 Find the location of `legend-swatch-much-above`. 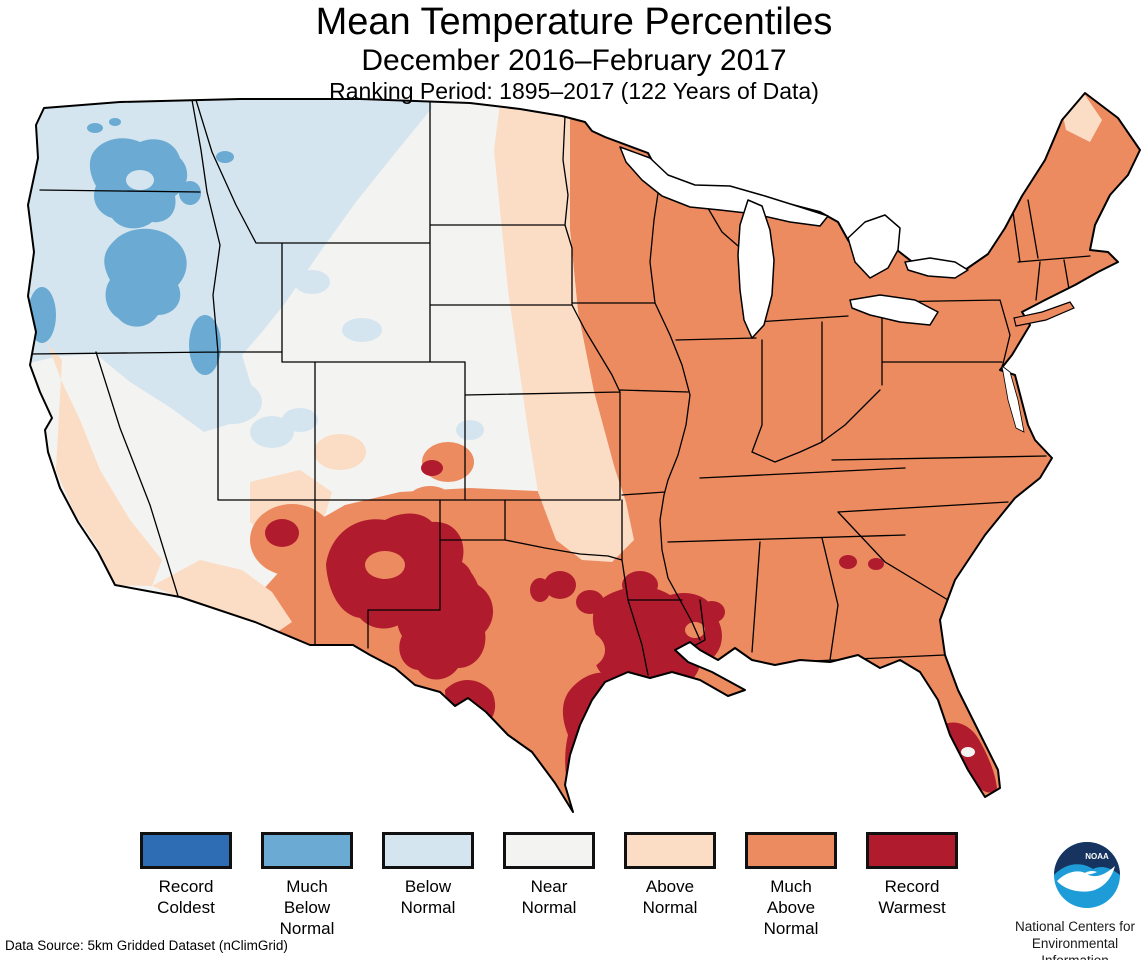

legend-swatch-much-above is located at coordinates (791, 850).